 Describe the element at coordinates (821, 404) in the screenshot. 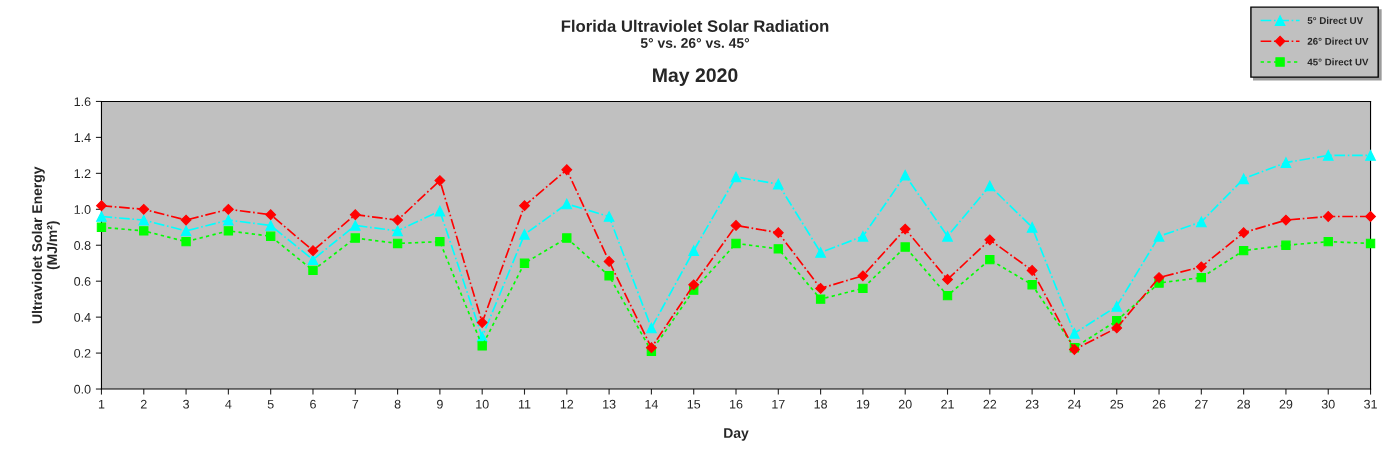

I see `x-tick-label: 18` at that location.